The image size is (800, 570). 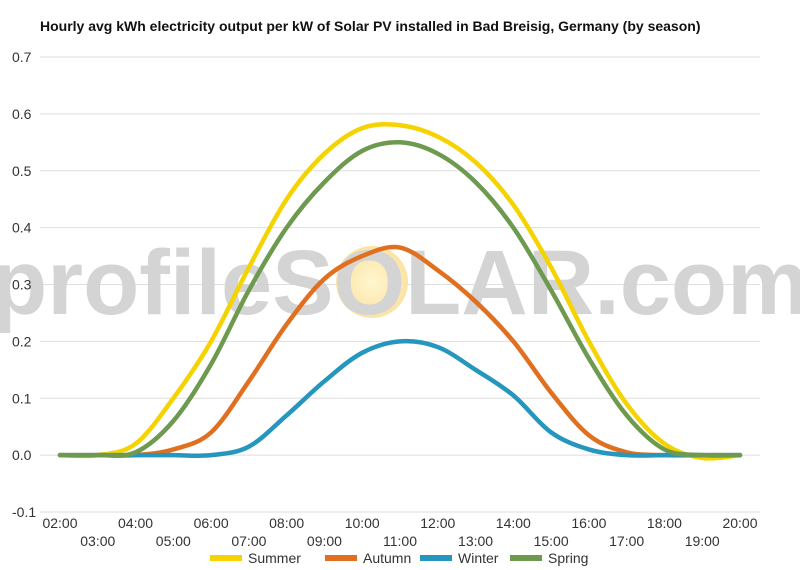 I want to click on x-tick-label: 17:00, so click(x=626, y=541).